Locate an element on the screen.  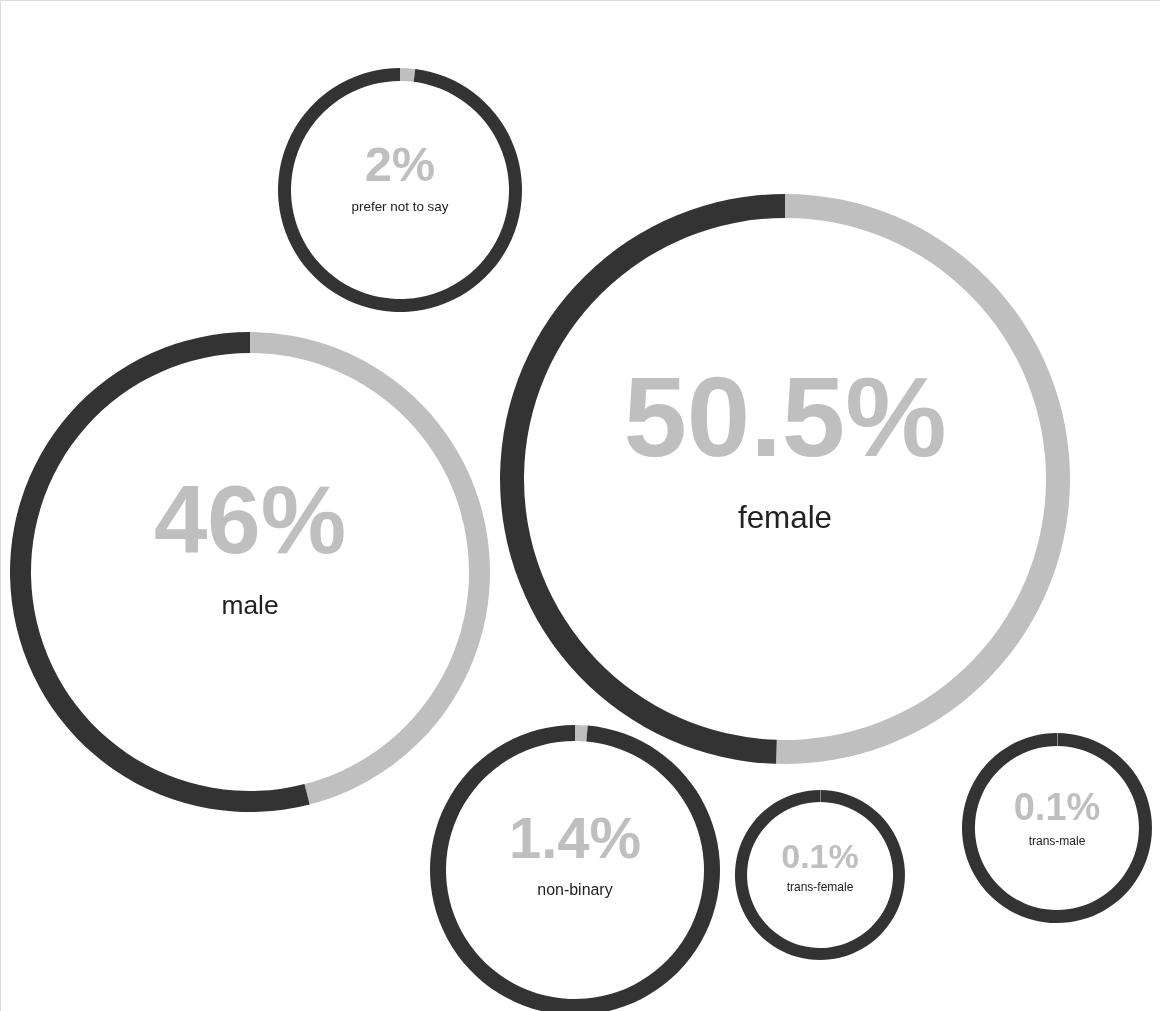
slice-label: male is located at coordinates (250, 604).